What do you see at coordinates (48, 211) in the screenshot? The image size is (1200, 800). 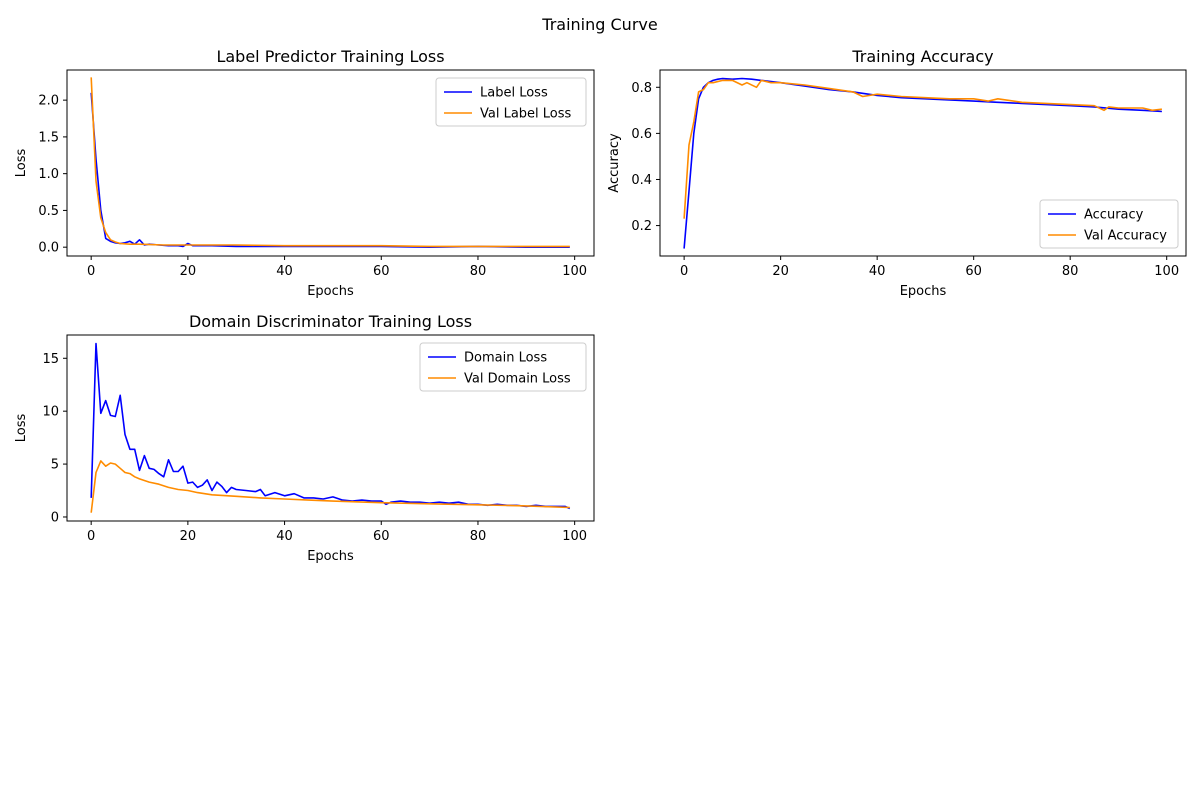 I see `y-tick-label: 0.5` at bounding box center [48, 211].